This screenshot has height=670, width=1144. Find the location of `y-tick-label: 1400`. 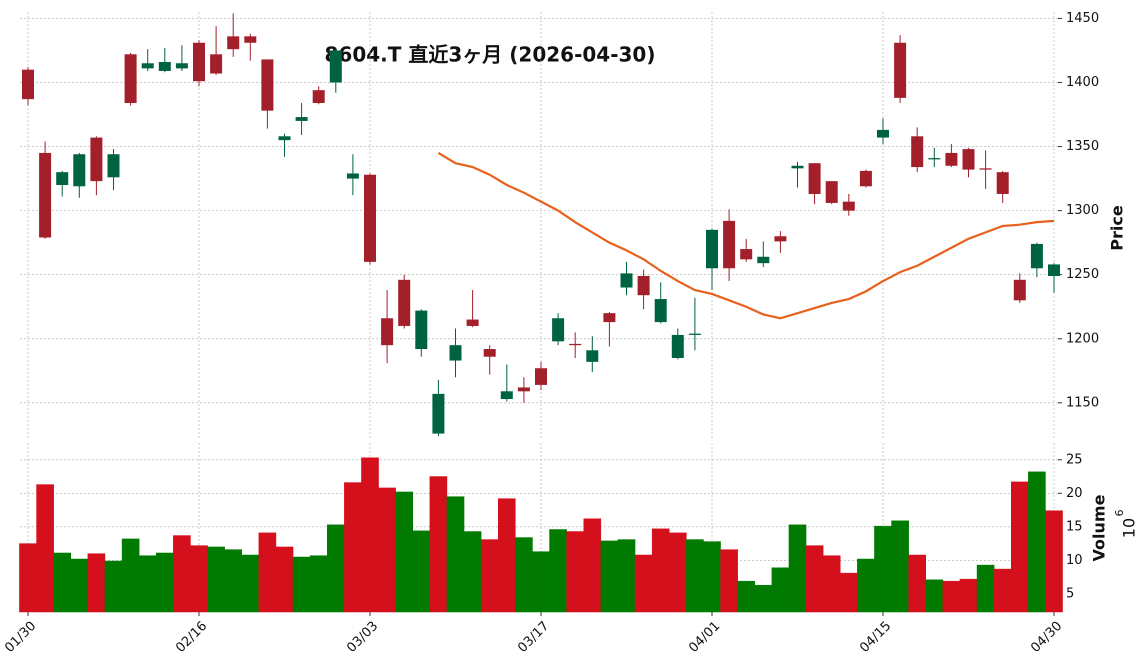

y-tick-label: 1400 is located at coordinates (1082, 82).